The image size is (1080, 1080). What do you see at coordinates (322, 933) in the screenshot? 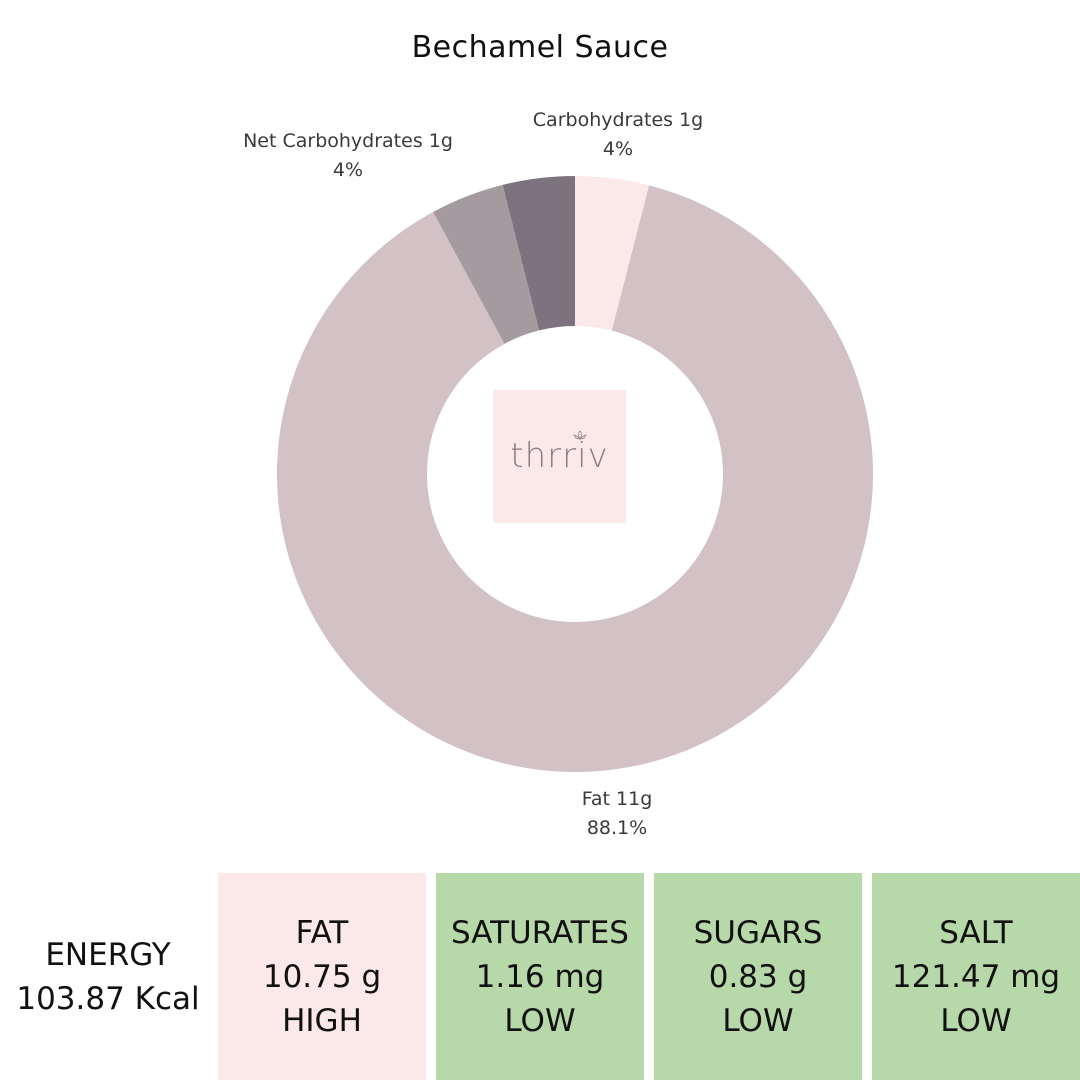
I see `fat-label: FAT` at bounding box center [322, 933].